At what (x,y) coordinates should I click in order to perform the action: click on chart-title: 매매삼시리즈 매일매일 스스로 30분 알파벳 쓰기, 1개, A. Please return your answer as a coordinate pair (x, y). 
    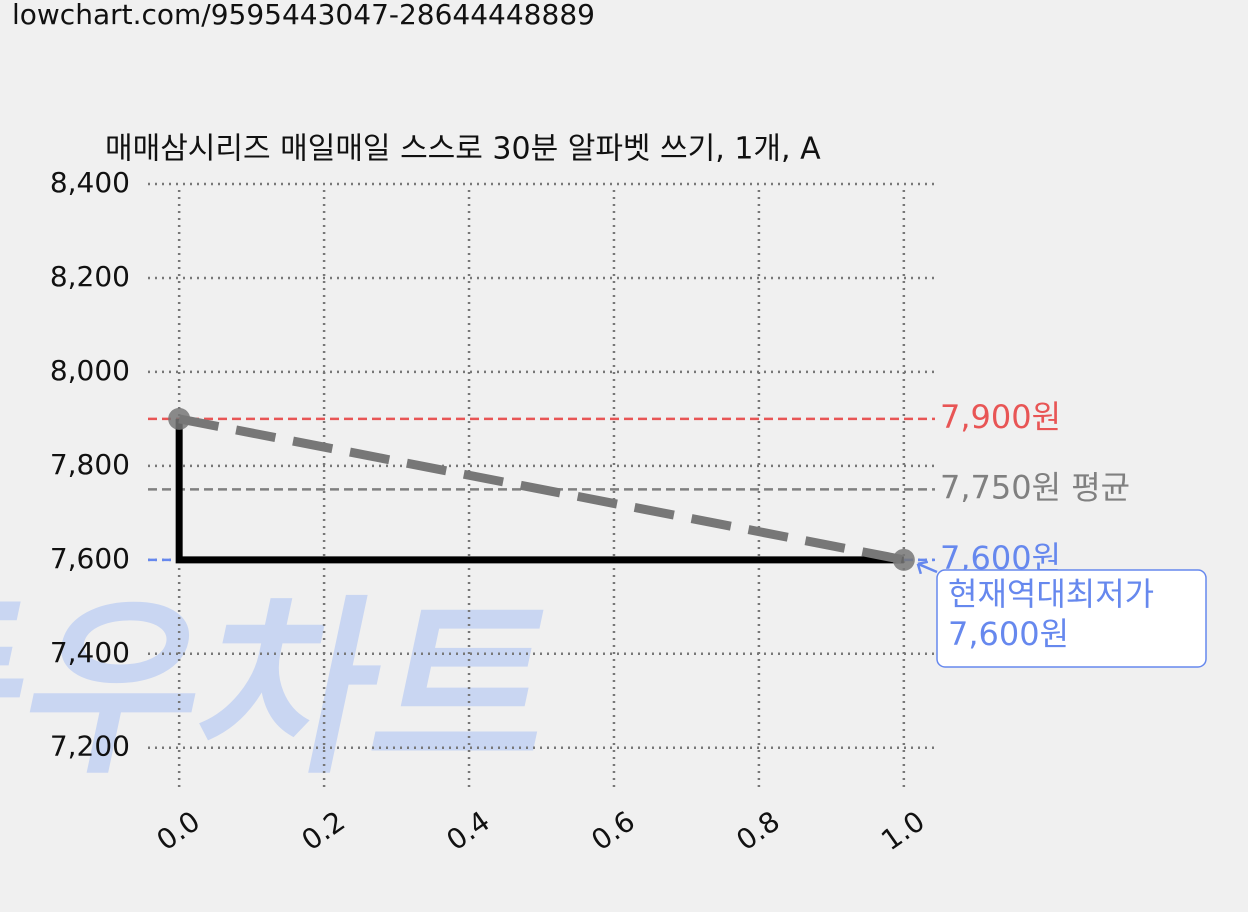
    Looking at the image, I should click on (463, 149).